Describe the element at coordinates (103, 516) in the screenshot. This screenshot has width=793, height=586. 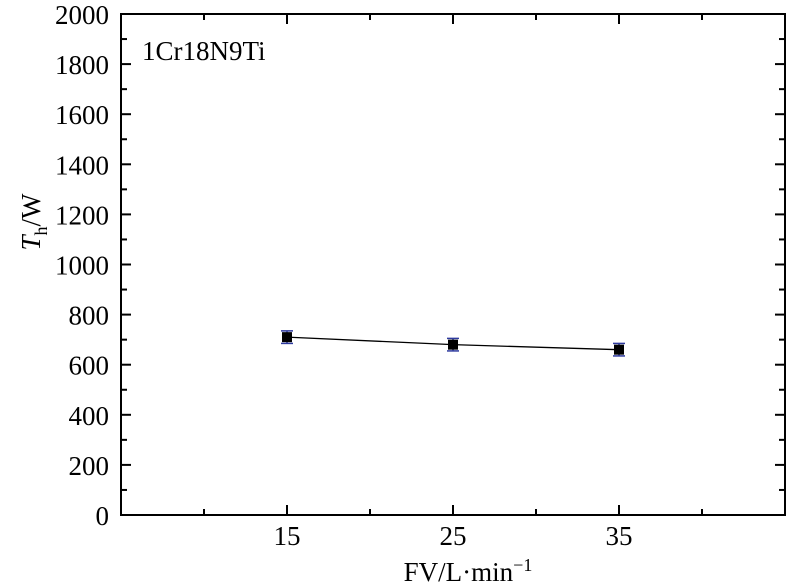
I see `y-tick-label: 0` at that location.